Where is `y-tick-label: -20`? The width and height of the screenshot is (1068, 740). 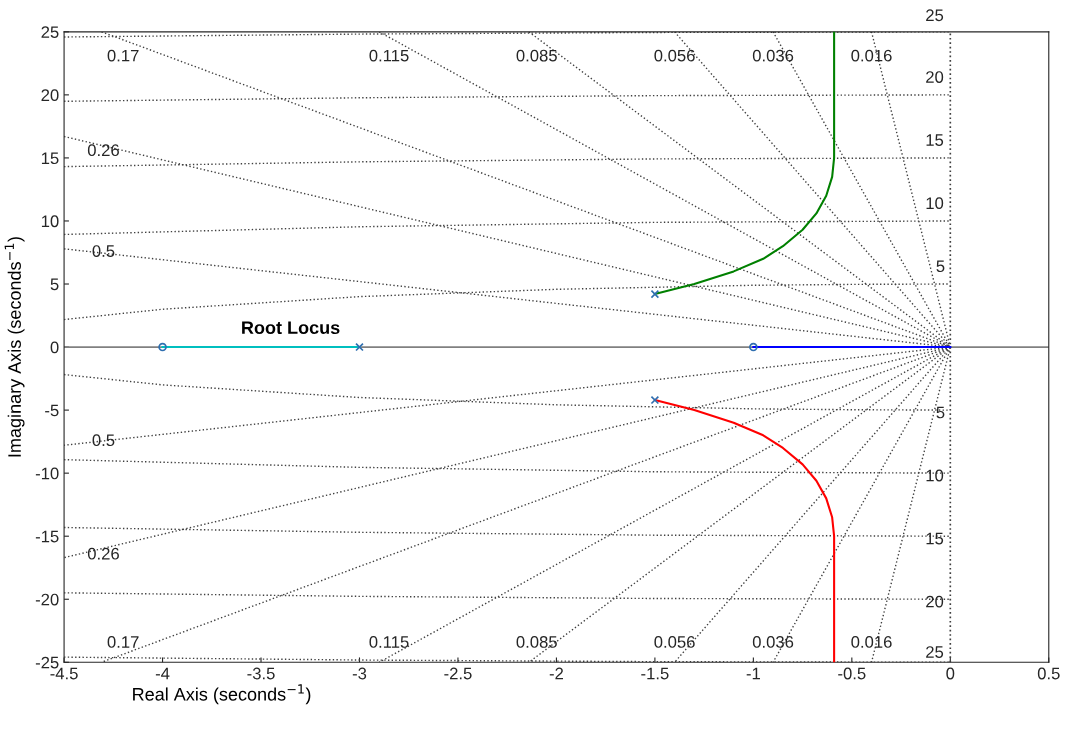 y-tick-label: -20 is located at coordinates (47, 599).